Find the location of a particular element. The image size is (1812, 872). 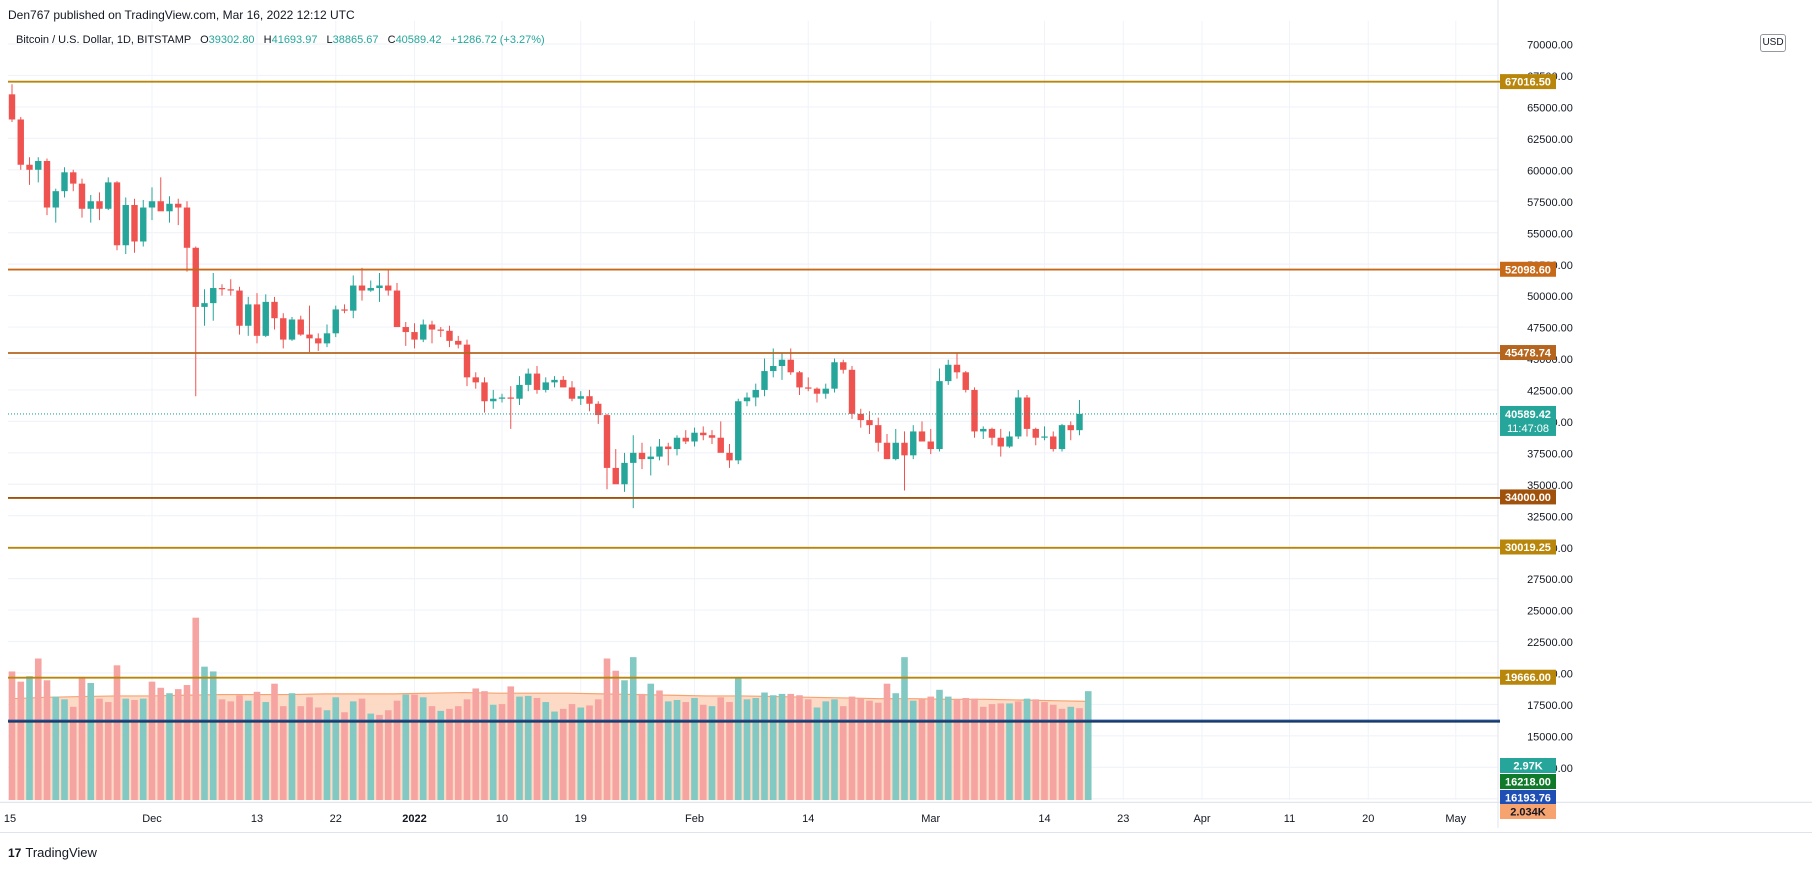

price-tag-text: 2.97K is located at coordinates (1527, 767).